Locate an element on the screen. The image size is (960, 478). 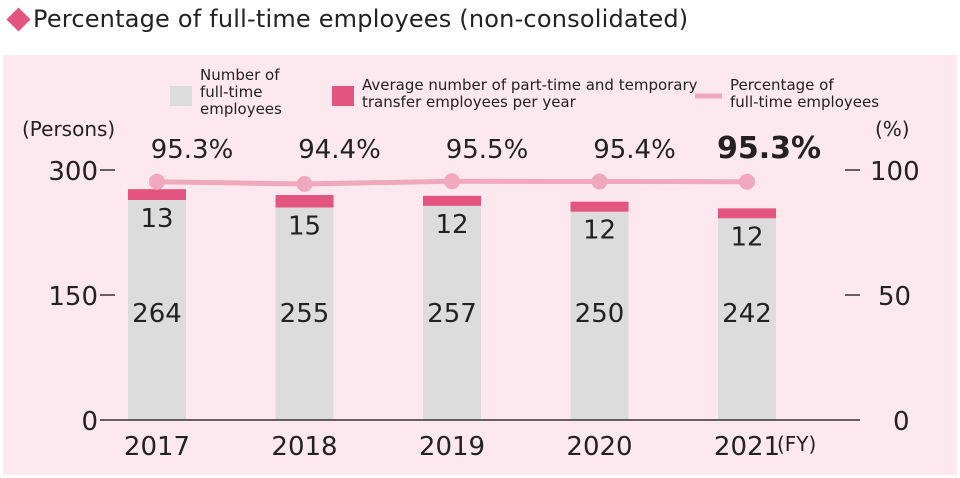
bar-label-full-time-2018: 255 is located at coordinates (305, 314).